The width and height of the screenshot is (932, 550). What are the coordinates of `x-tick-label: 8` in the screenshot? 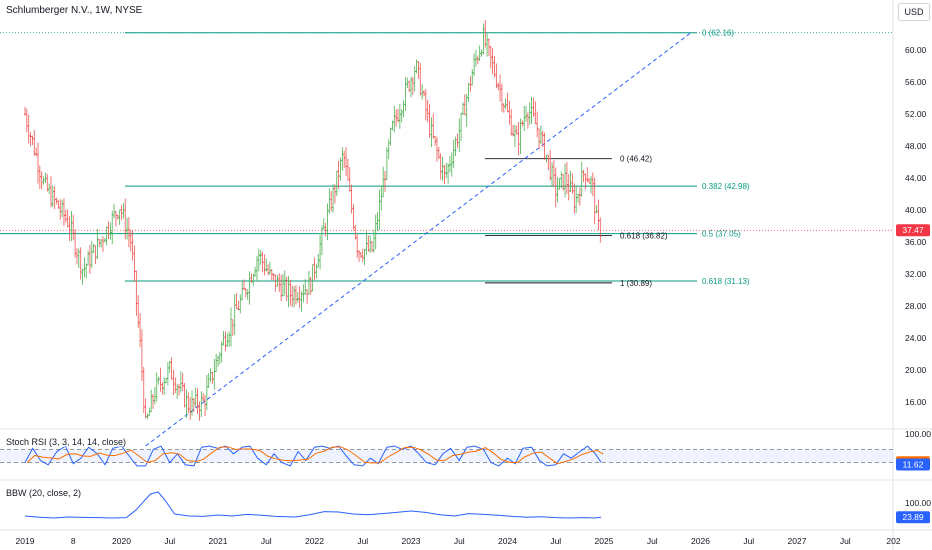 It's located at (73, 541).